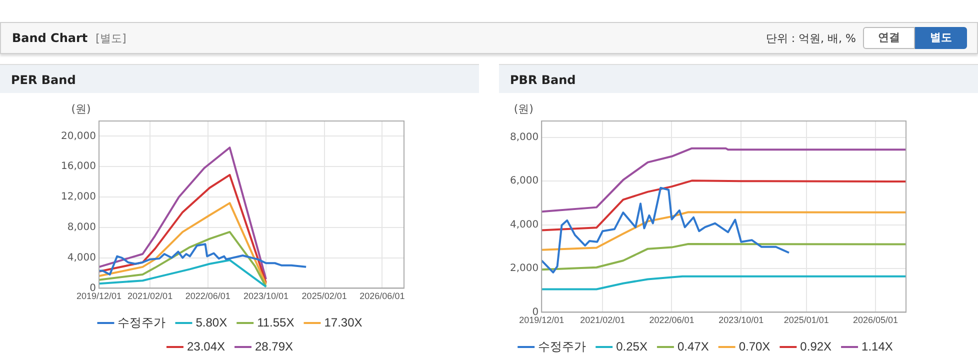 This screenshot has height=364, width=978. I want to click on legend-label: 0.25X, so click(632, 346).